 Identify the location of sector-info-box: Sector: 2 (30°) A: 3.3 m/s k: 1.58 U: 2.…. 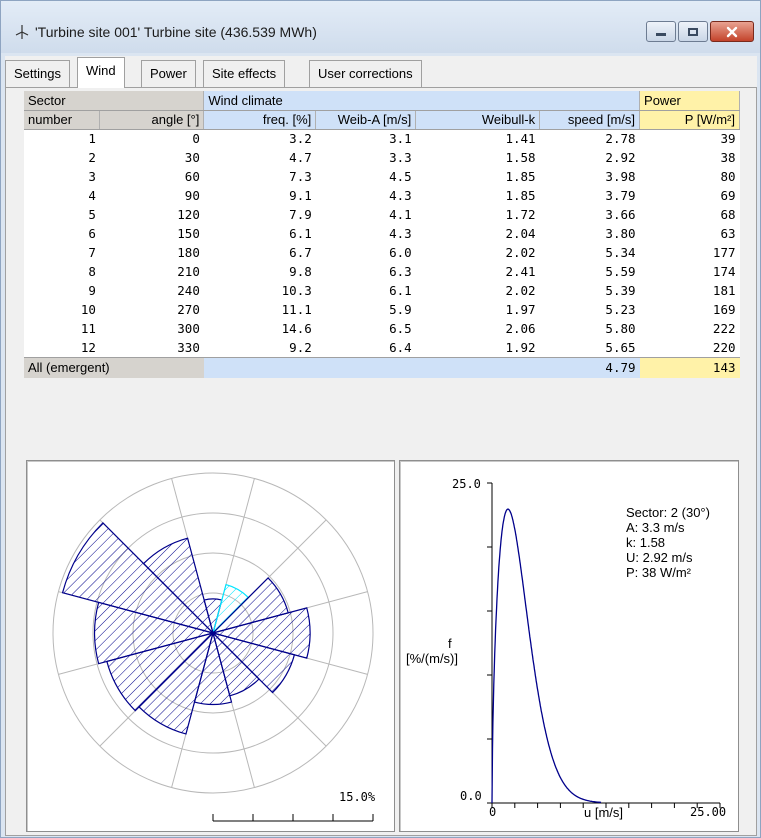
(668, 542).